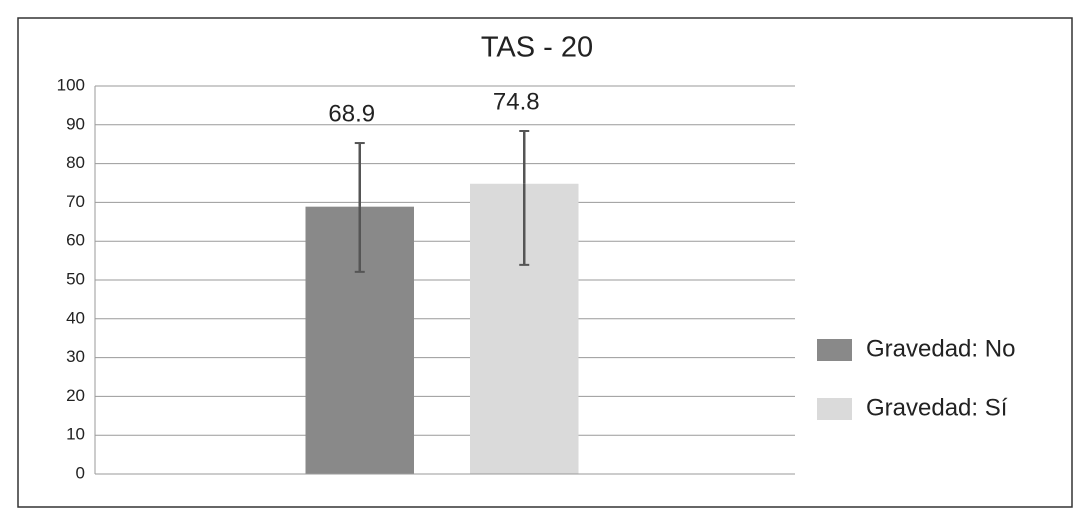  I want to click on y-tick-label: 100, so click(71, 84).